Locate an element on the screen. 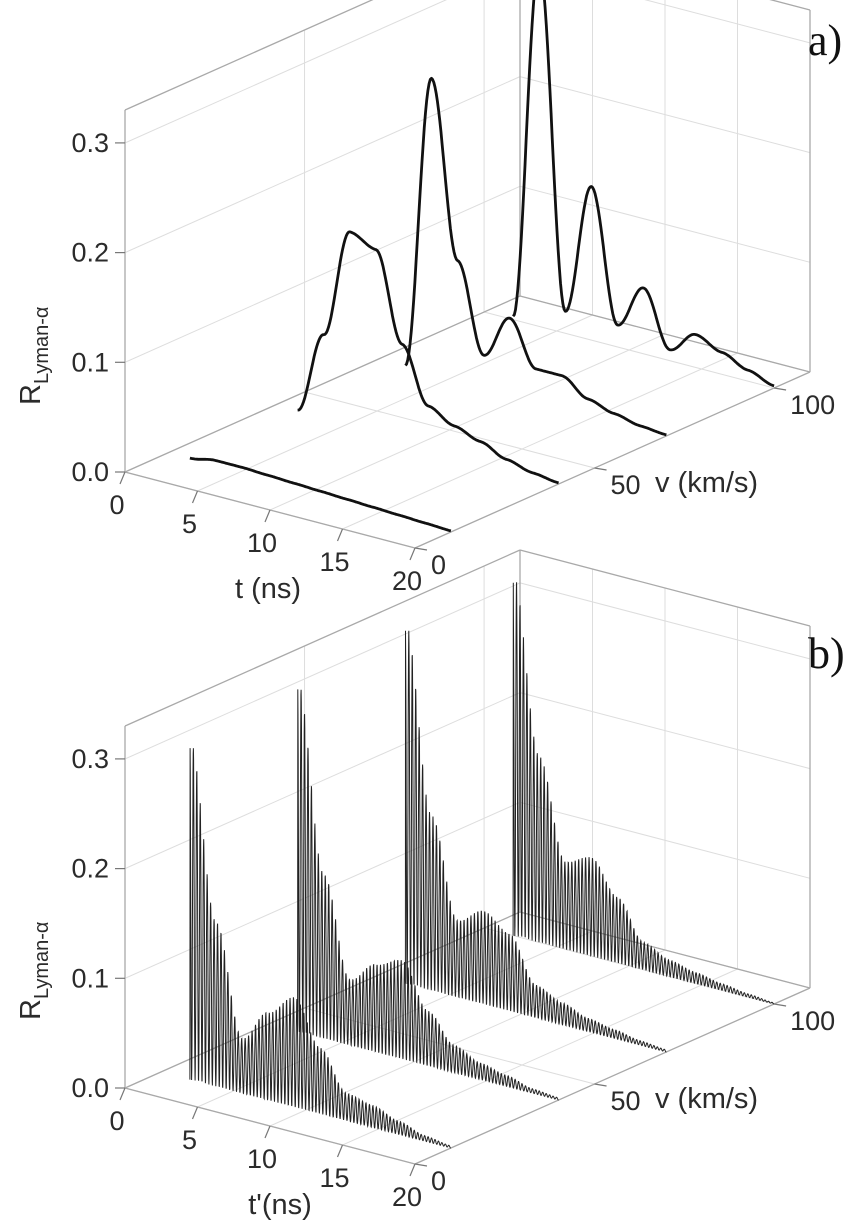  panel-label: b) is located at coordinates (826, 653).